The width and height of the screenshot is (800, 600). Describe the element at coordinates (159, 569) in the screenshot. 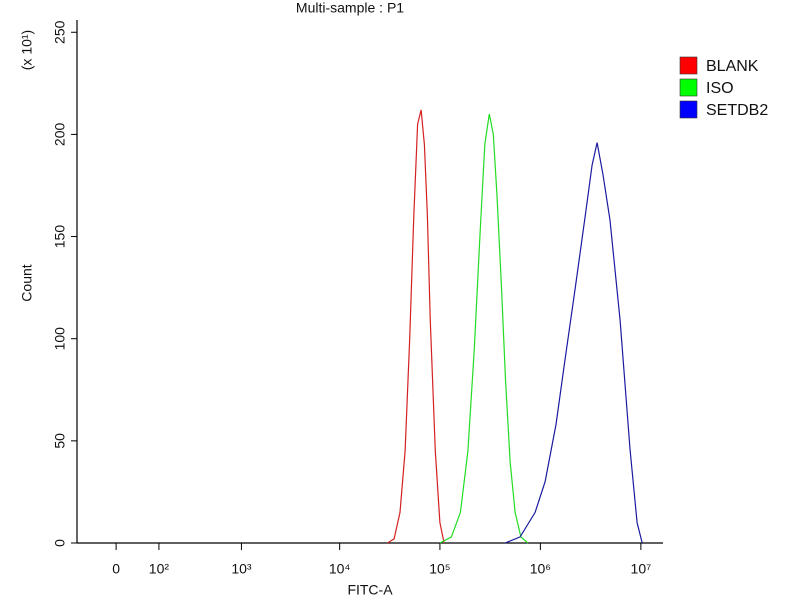

I see `x-tick-label: 10²` at that location.